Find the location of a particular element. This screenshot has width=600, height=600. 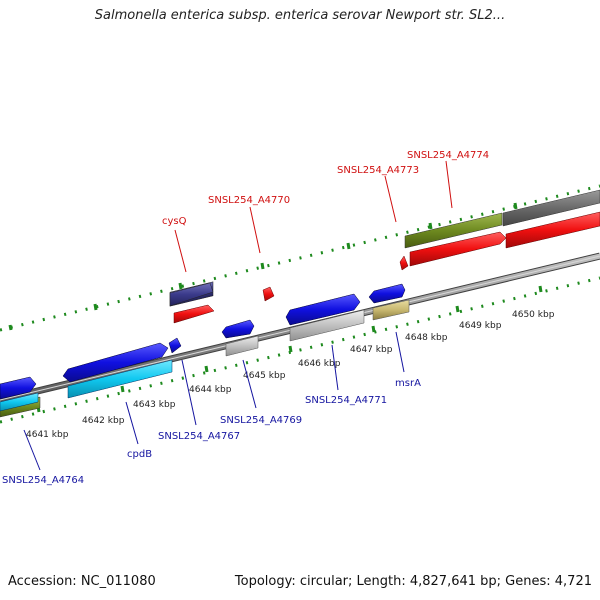

gene-cyan-left is located at coordinates (19, 402).